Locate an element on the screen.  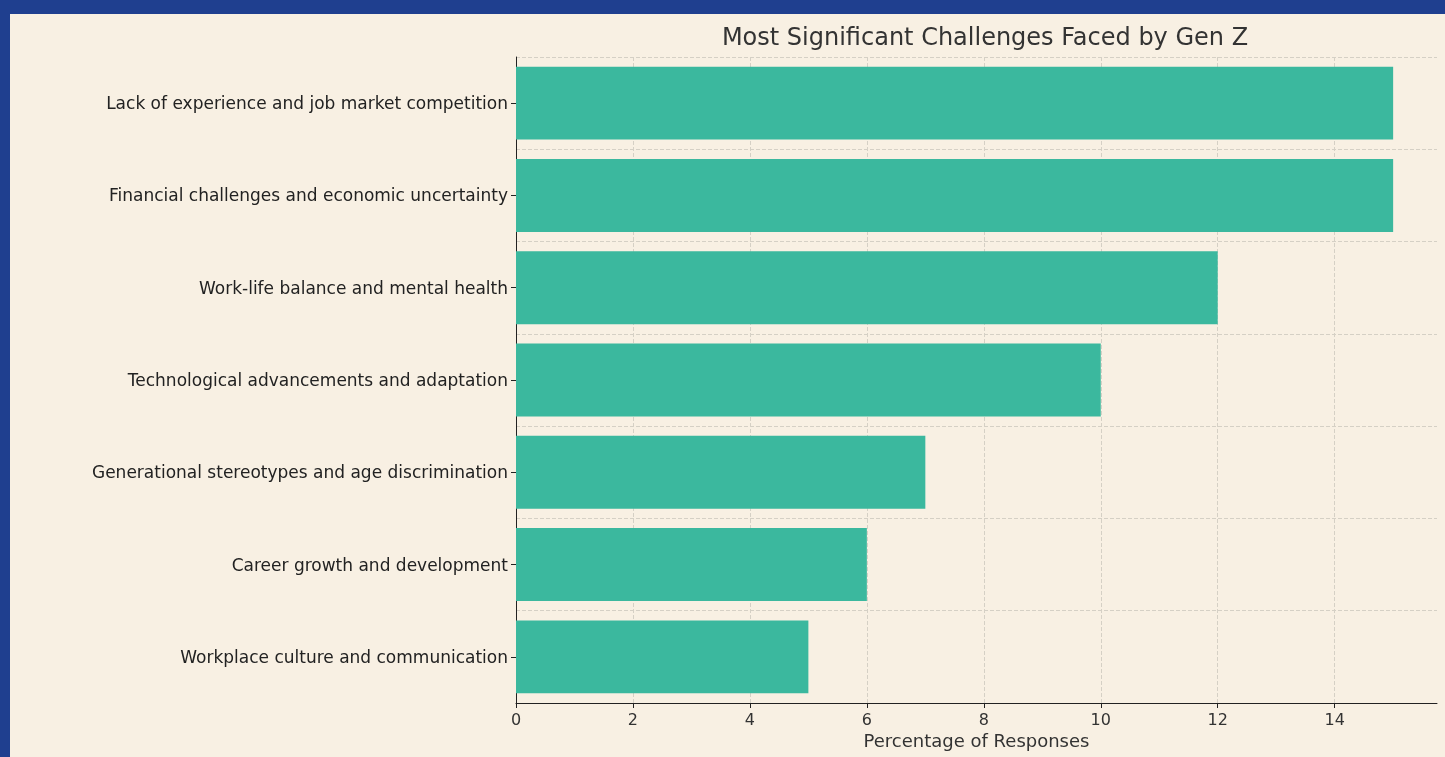
x-tick-label: 2 is located at coordinates (633, 719).